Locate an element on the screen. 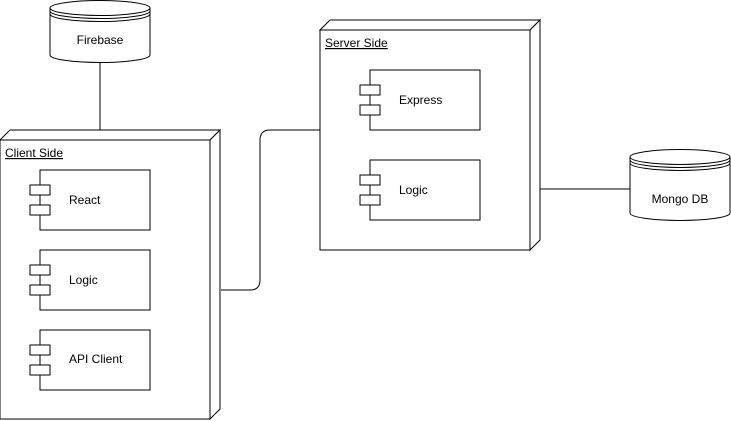 The image size is (731, 421). component-client-logic: Logic is located at coordinates (90, 280).